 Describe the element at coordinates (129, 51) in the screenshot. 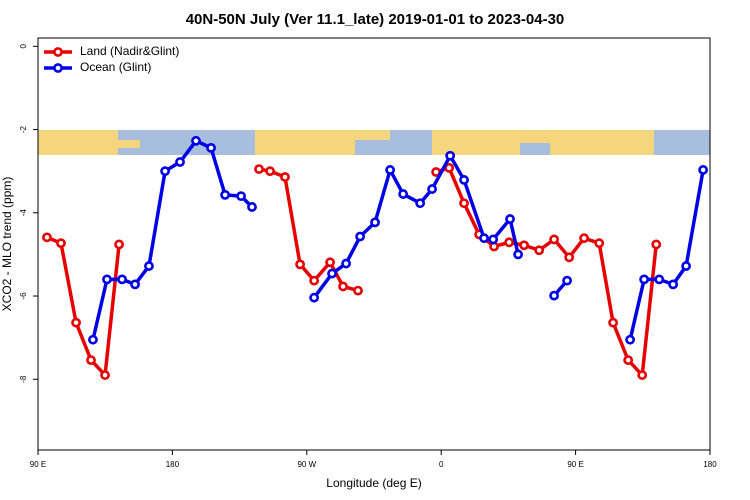

I see `legend-label: Land (Nadir&Glint)` at that location.